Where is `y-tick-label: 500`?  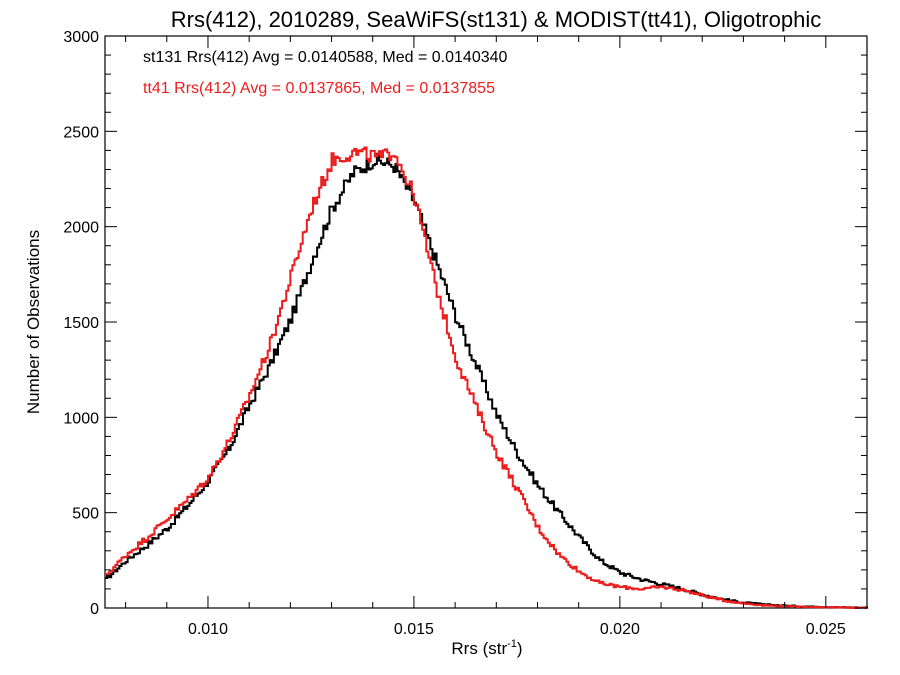
y-tick-label: 500 is located at coordinates (85, 514).